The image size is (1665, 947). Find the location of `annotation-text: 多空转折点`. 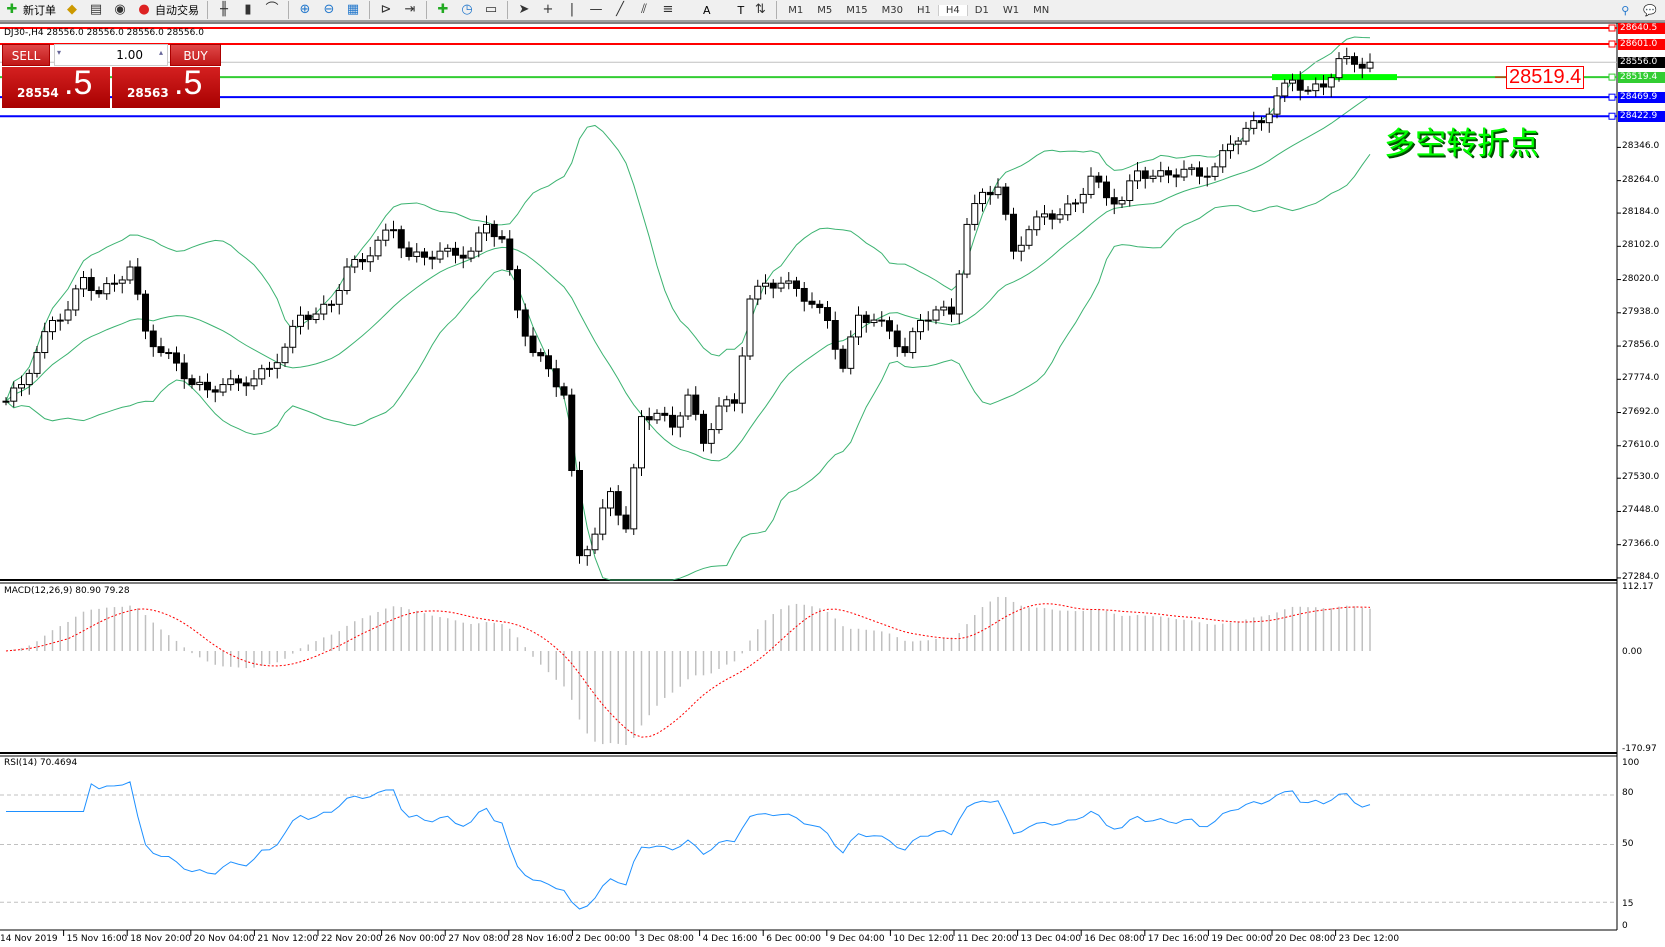

annotation-text: 多空转折点 is located at coordinates (1461, 144).